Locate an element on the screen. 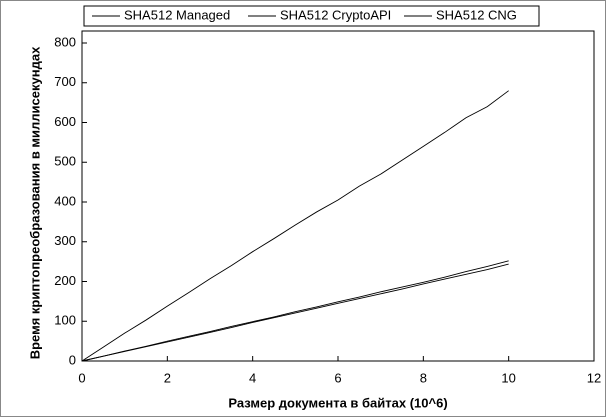  y-tick-label: 0 is located at coordinates (72, 359).